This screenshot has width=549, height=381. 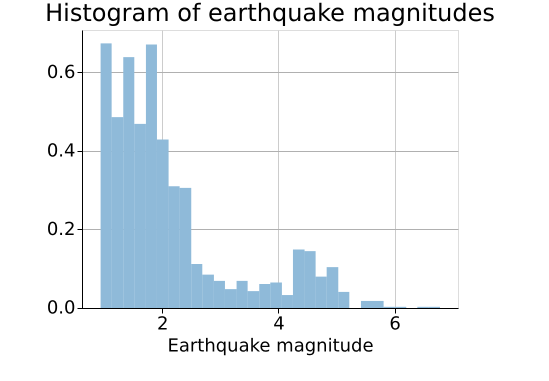 What do you see at coordinates (61, 308) in the screenshot?
I see `y-tick-label: 0.0` at bounding box center [61, 308].